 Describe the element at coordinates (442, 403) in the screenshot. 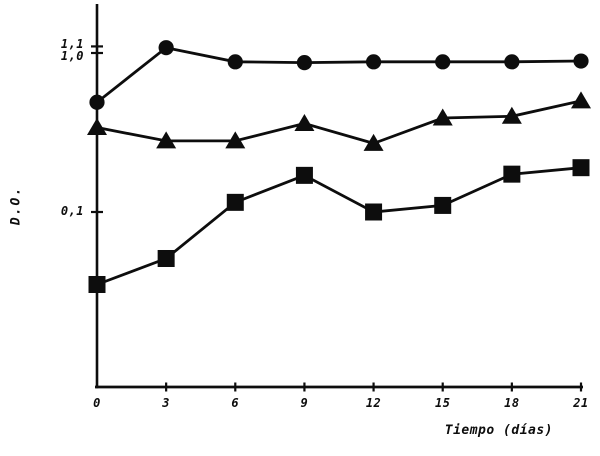

I see `x-tick-label-15: 15` at that location.